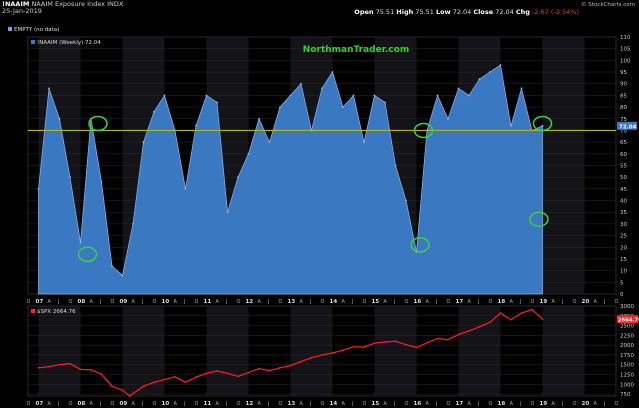 The image size is (639, 408). What do you see at coordinates (627, 385) in the screenshot?
I see `spx-ytick-label: 1000` at bounding box center [627, 385].